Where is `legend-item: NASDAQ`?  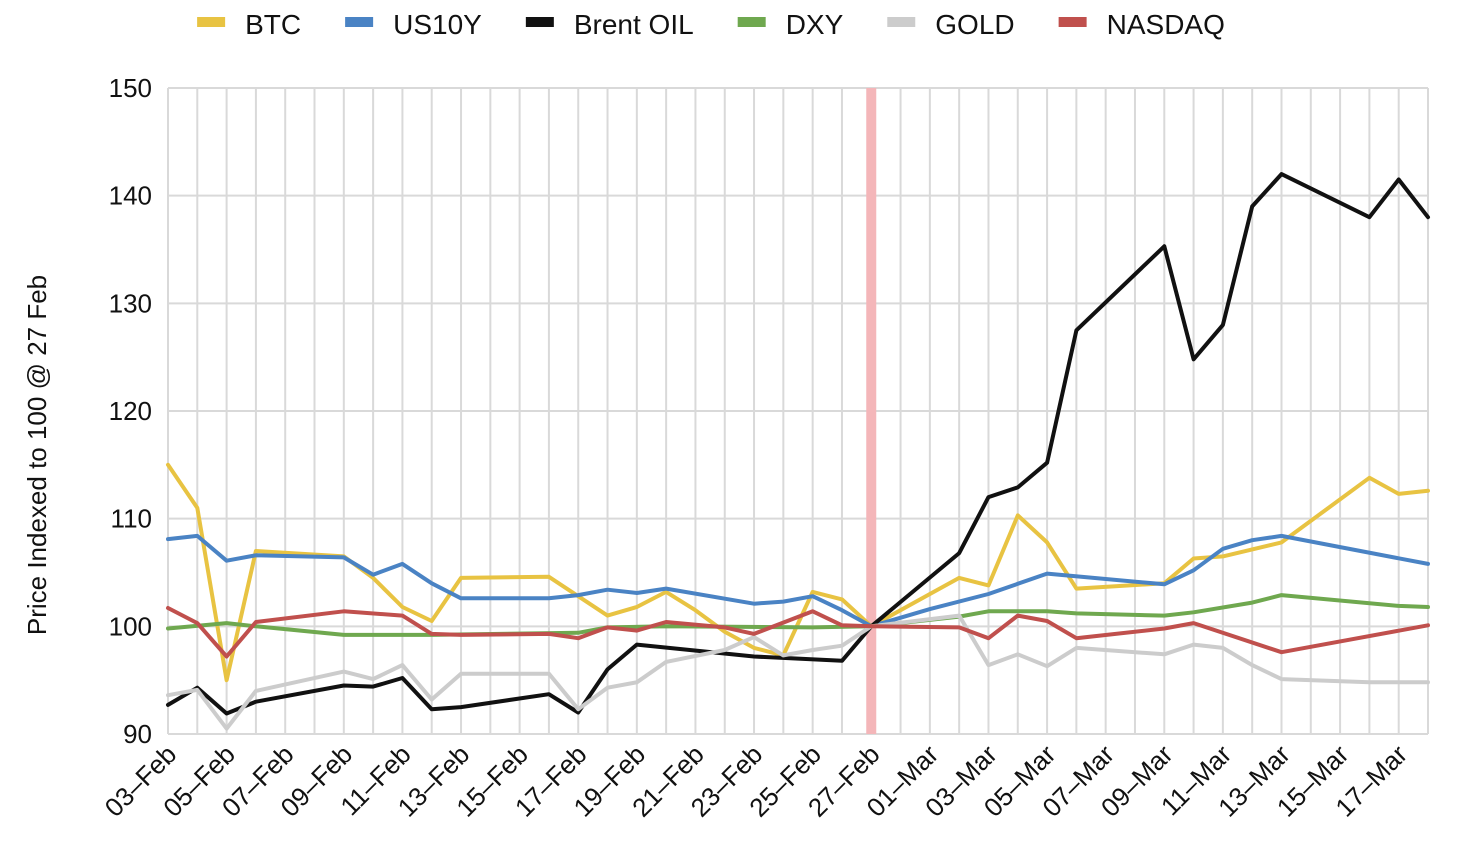 legend-item: NASDAQ is located at coordinates (1141, 24).